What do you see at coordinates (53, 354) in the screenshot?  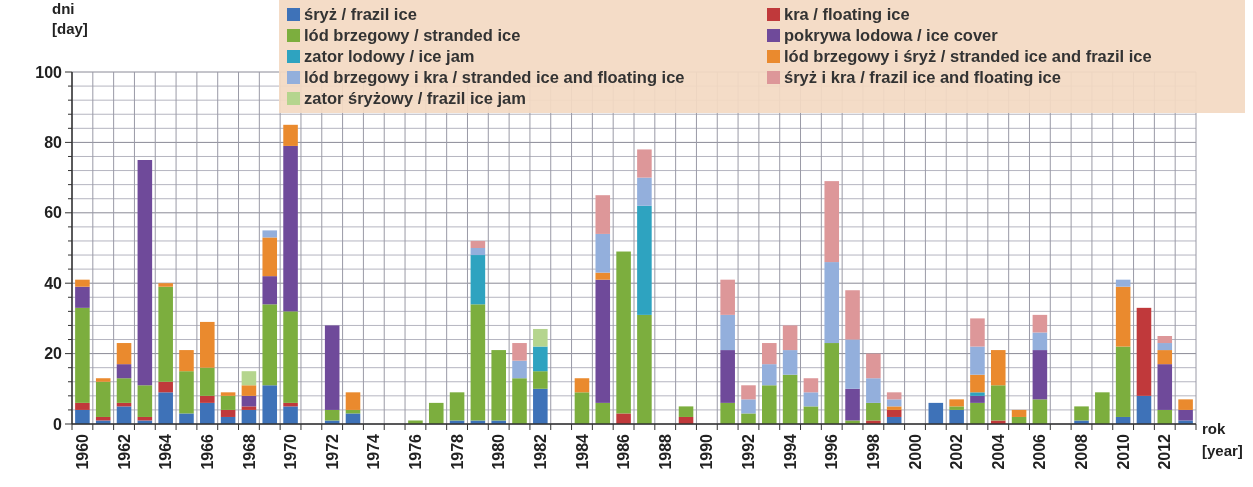 I see `y-tick-label: 20` at bounding box center [53, 354].